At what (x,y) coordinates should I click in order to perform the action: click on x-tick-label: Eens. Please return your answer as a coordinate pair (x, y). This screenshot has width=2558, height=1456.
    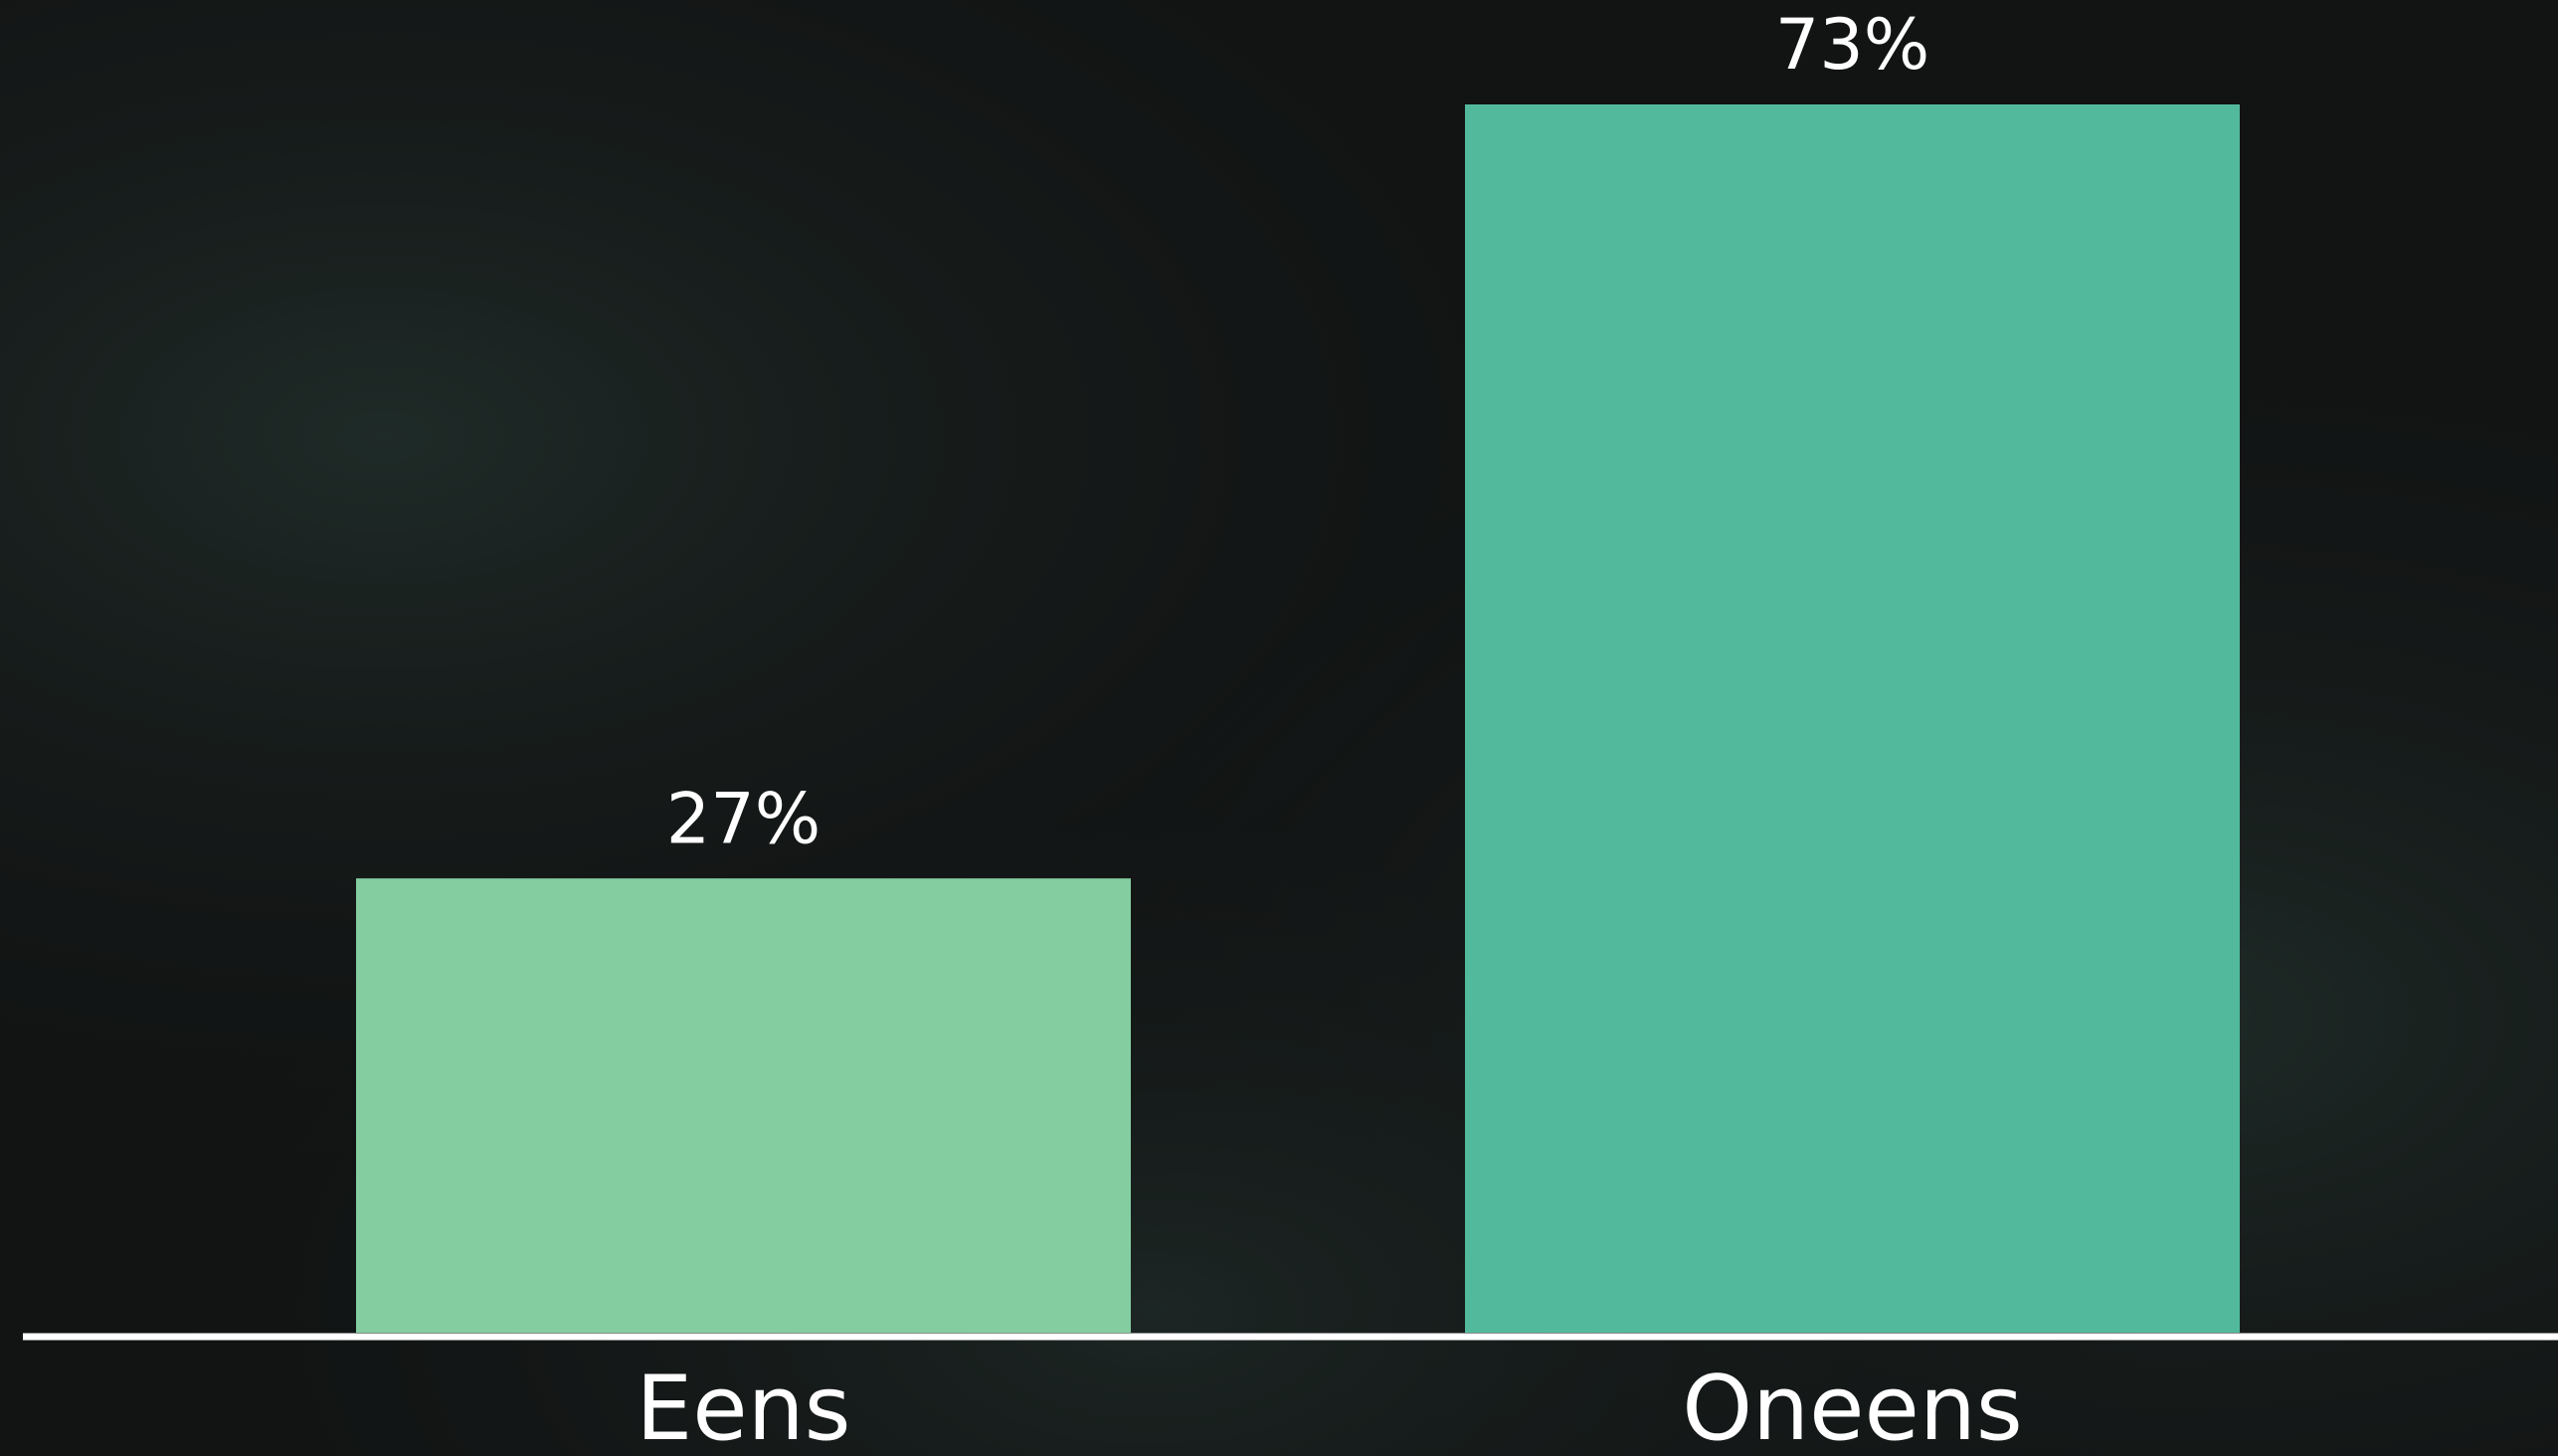
    Looking at the image, I should click on (743, 1406).